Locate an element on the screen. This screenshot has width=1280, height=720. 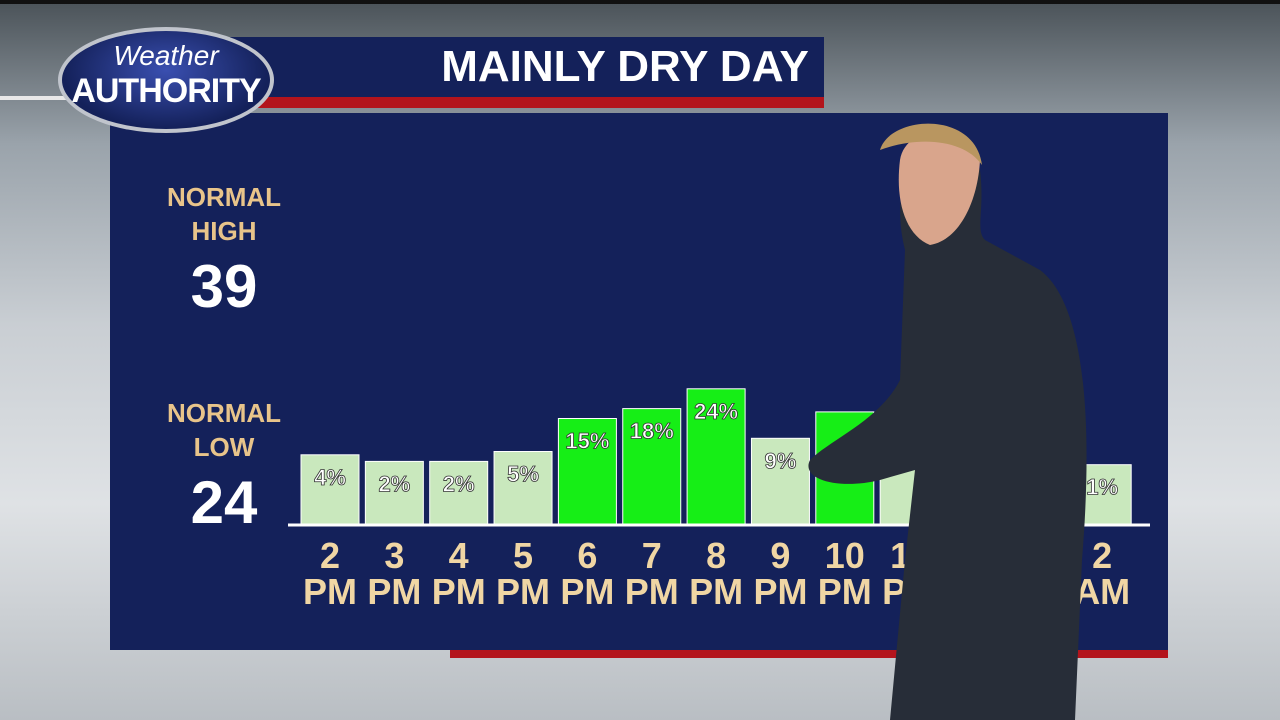
value-label: 4% is located at coordinates (330, 477).